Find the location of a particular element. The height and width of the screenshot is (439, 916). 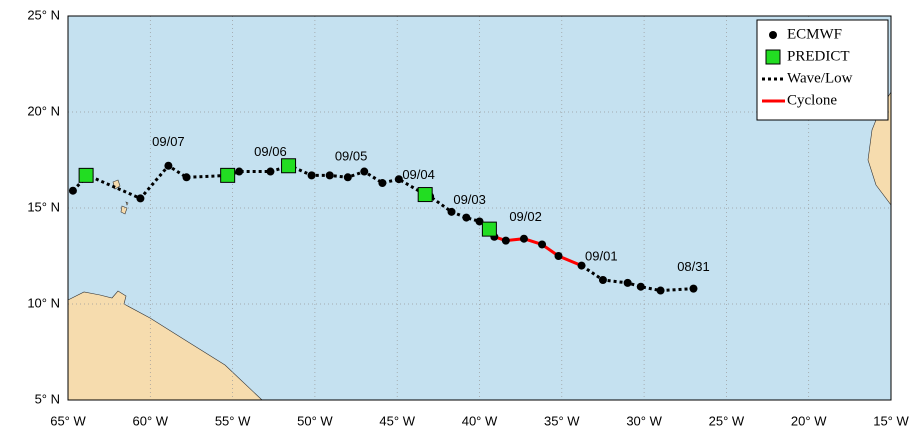

date-label: 09/02 is located at coordinates (525, 216).